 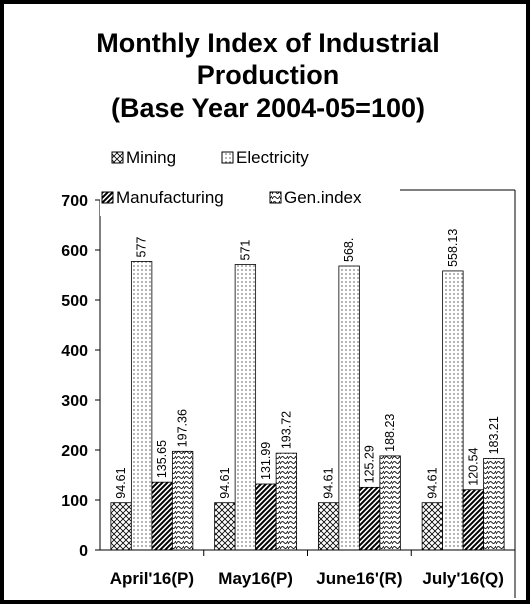 I want to click on x-tick-label: May16(P), so click(x=255, y=578).